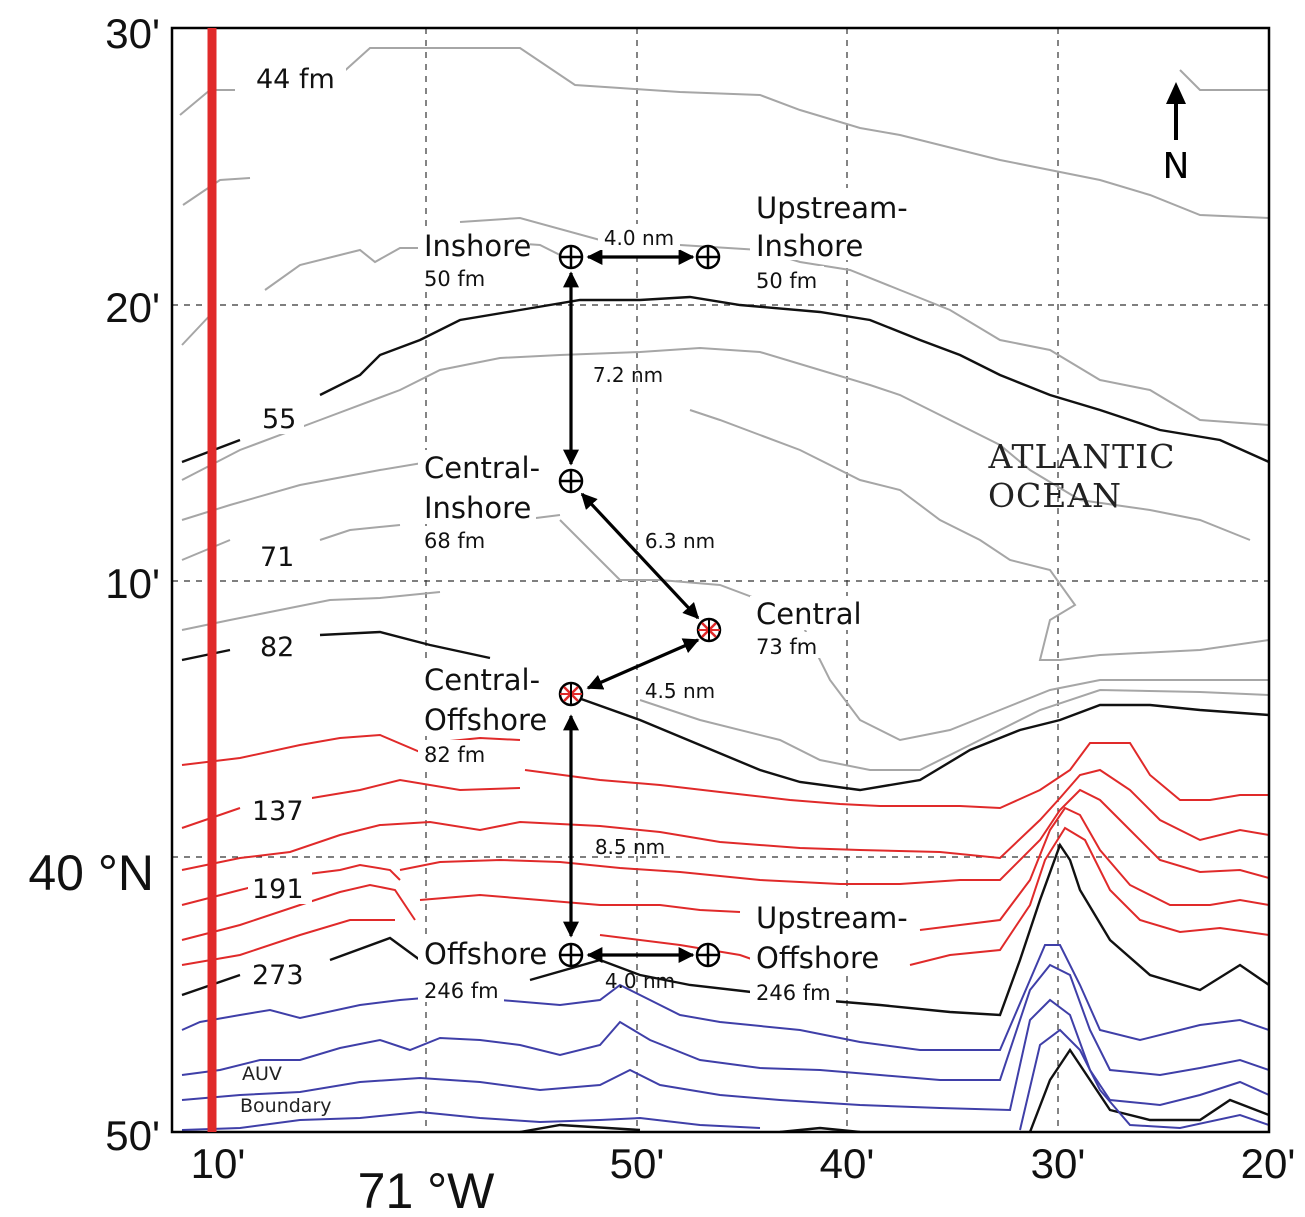 The height and width of the screenshot is (1217, 1305). I want to click on lon-label-71w: 71 °W, so click(427, 1187).